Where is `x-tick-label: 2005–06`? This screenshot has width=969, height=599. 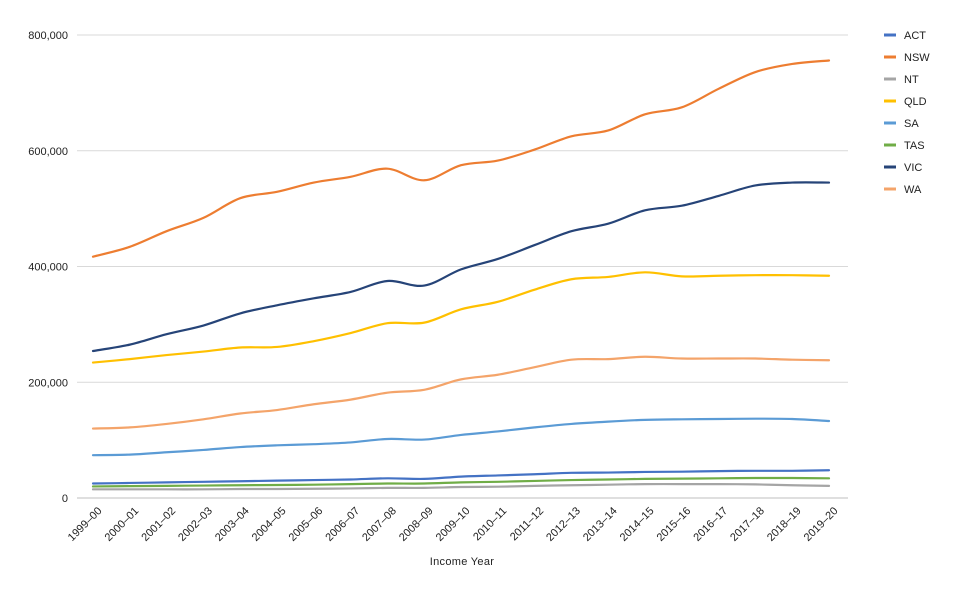 x-tick-label: 2005–06 is located at coordinates (306, 524).